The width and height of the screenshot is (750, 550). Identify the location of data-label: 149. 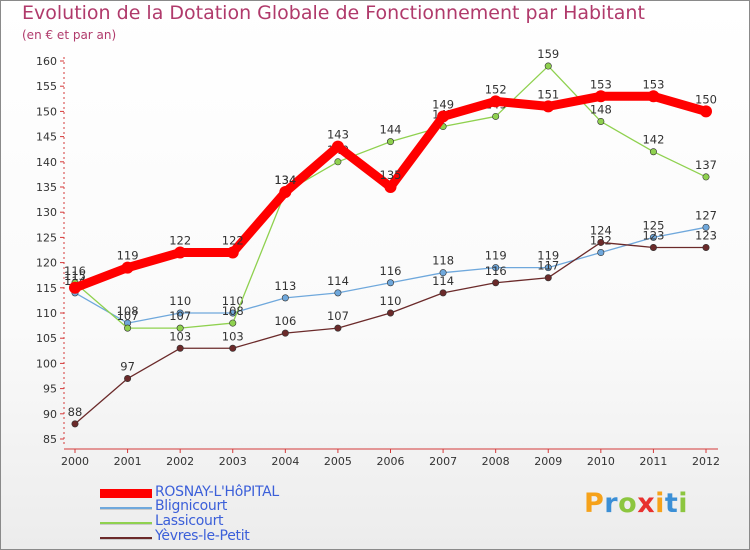
(443, 104).